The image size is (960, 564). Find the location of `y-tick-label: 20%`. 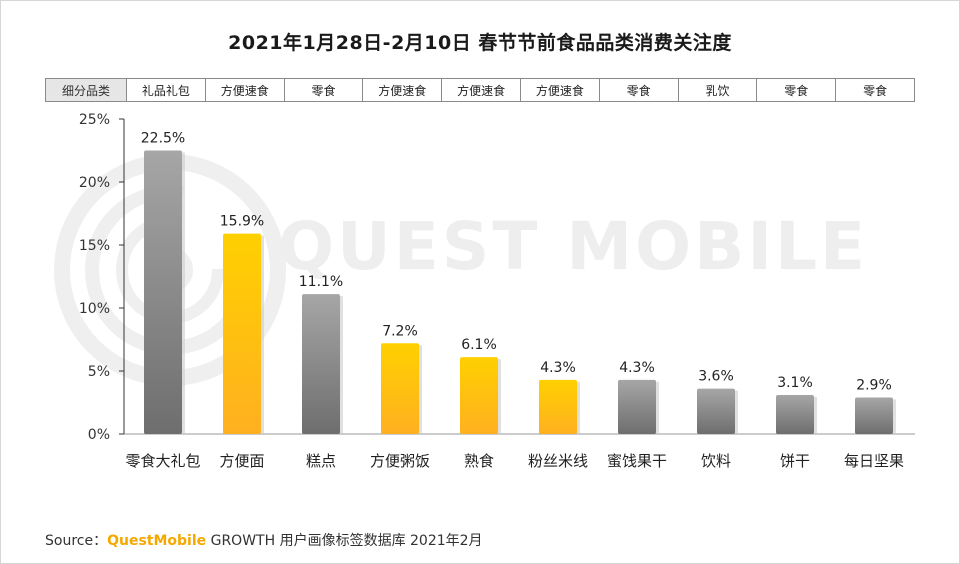

y-tick-label: 20% is located at coordinates (94, 183).